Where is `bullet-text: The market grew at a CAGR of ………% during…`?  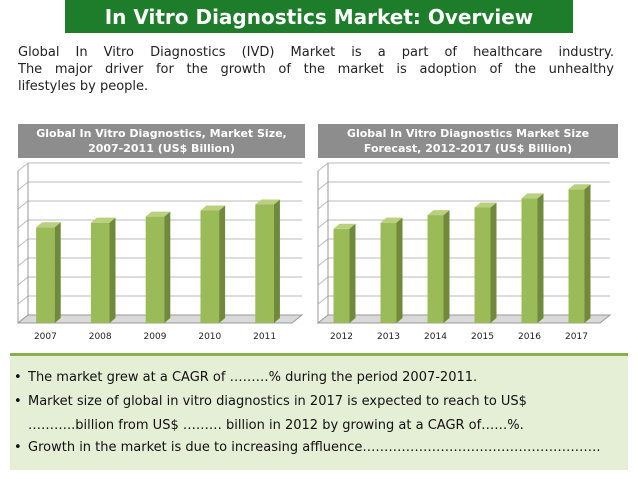 bullet-text: The market grew at a CAGR of ………% during… is located at coordinates (253, 377).